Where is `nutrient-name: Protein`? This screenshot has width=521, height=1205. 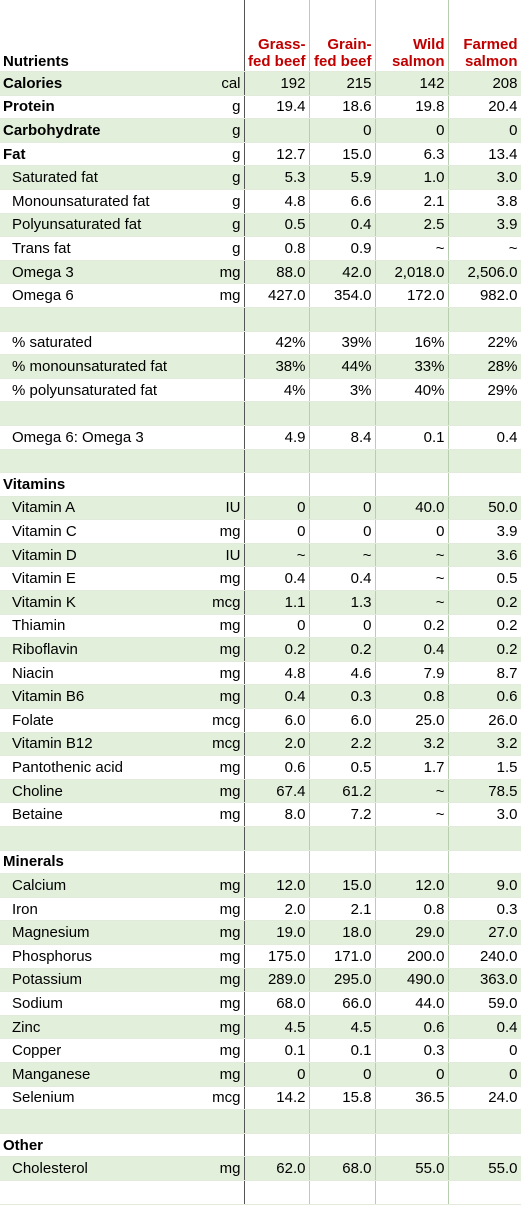 nutrient-name: Protein is located at coordinates (99, 107).